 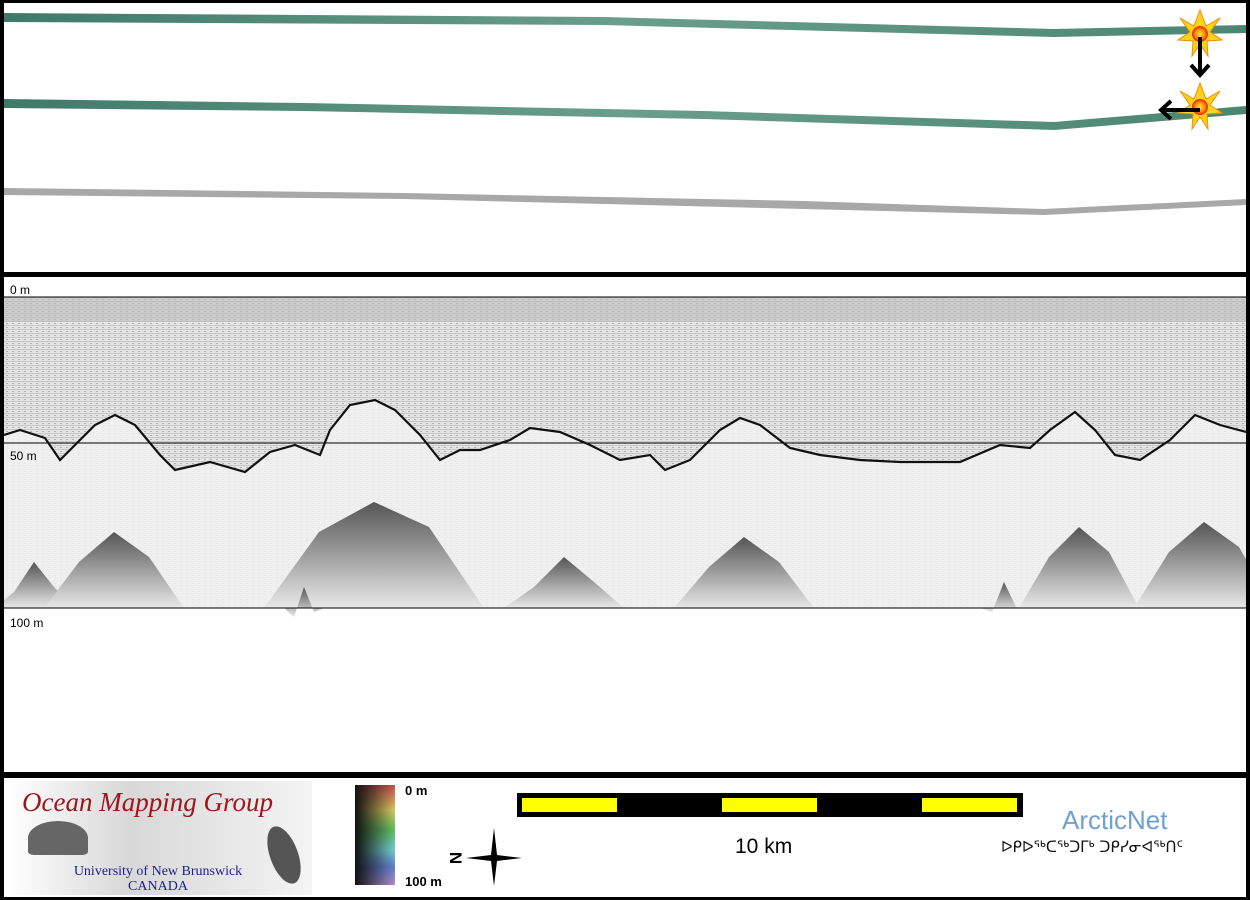 What do you see at coordinates (625, 25) in the screenshot?
I see `swath-upper` at bounding box center [625, 25].